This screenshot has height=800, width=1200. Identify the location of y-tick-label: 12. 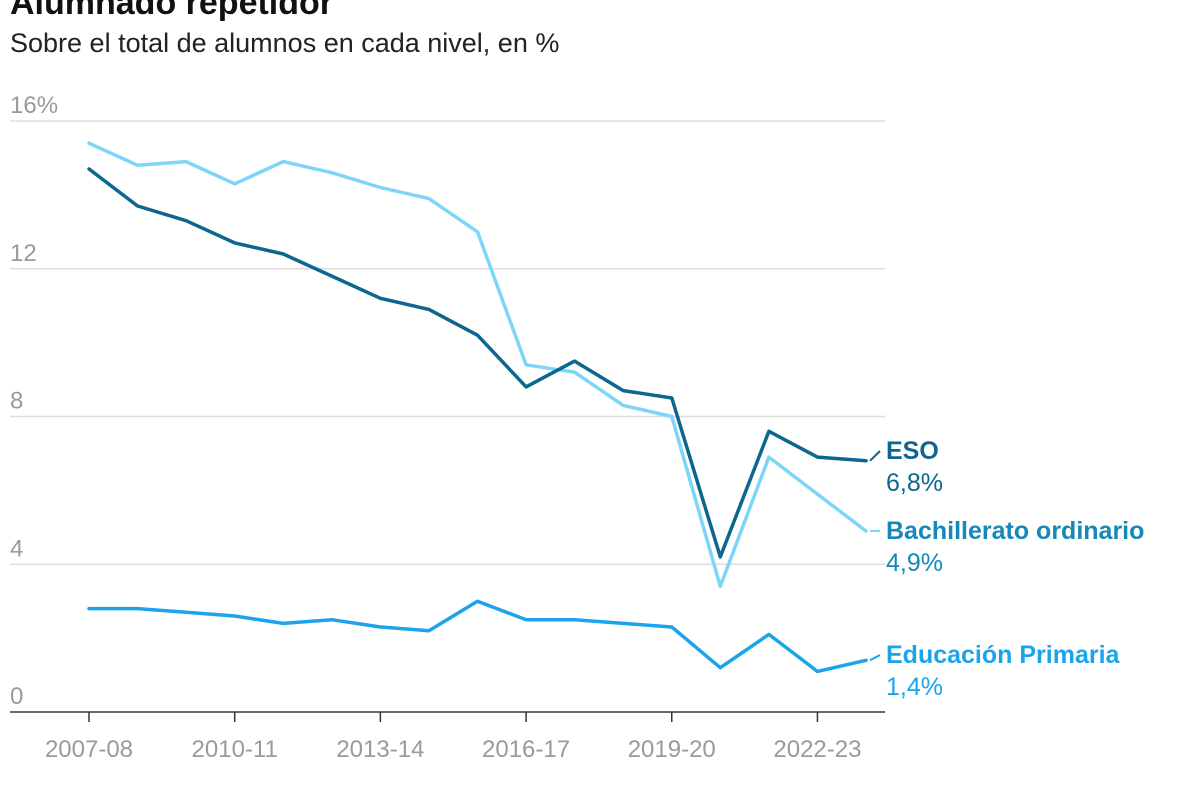
(23, 253).